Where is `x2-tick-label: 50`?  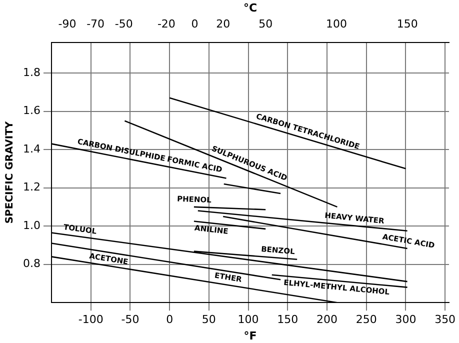 x2-tick-label: 50 is located at coordinates (265, 24).